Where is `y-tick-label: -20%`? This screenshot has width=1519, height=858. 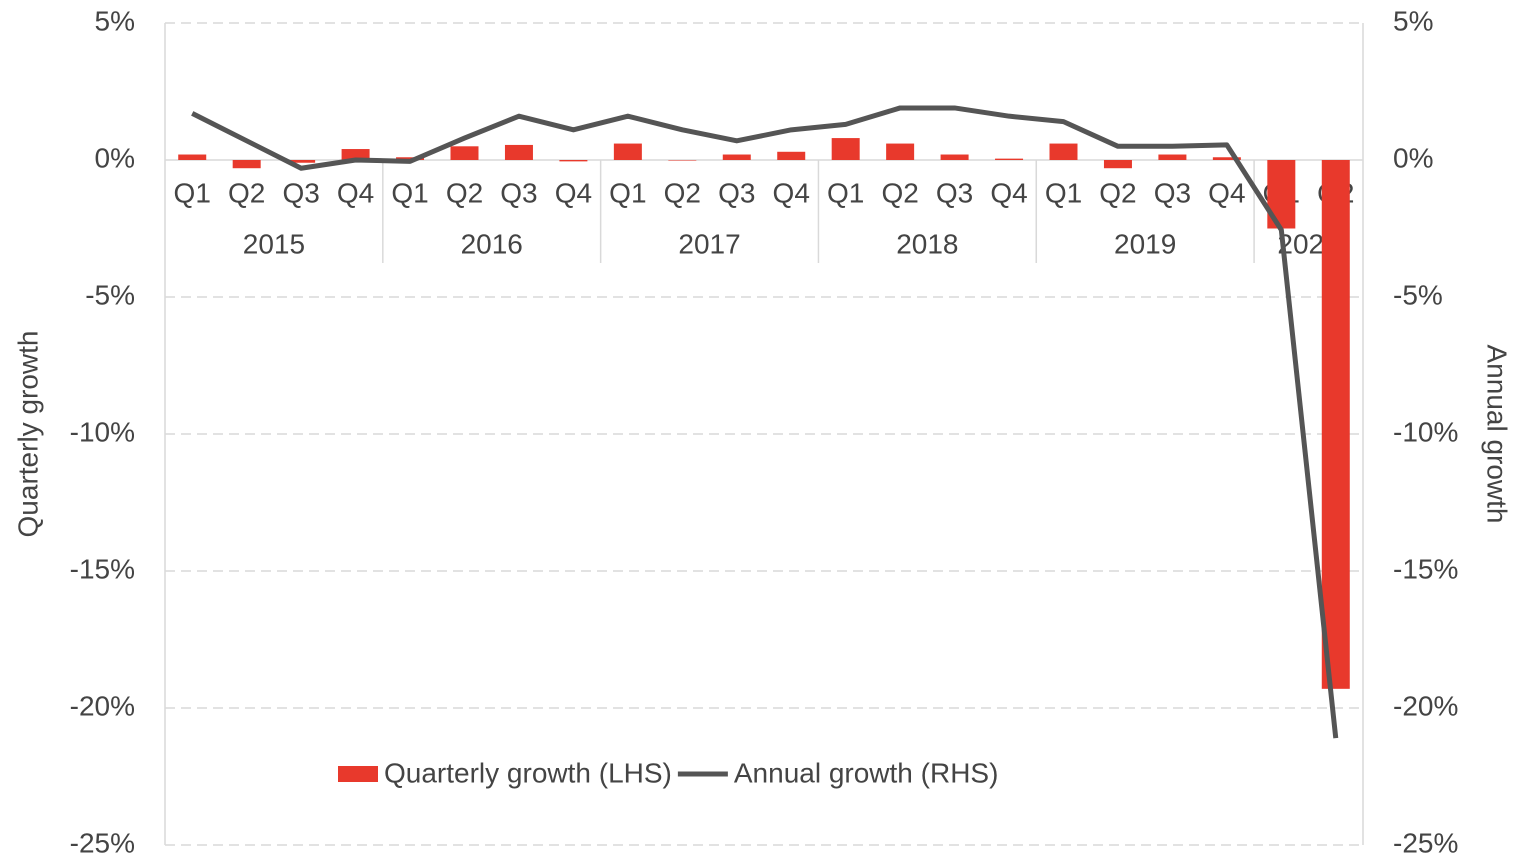
y-tick-label: -20% is located at coordinates (102, 705).